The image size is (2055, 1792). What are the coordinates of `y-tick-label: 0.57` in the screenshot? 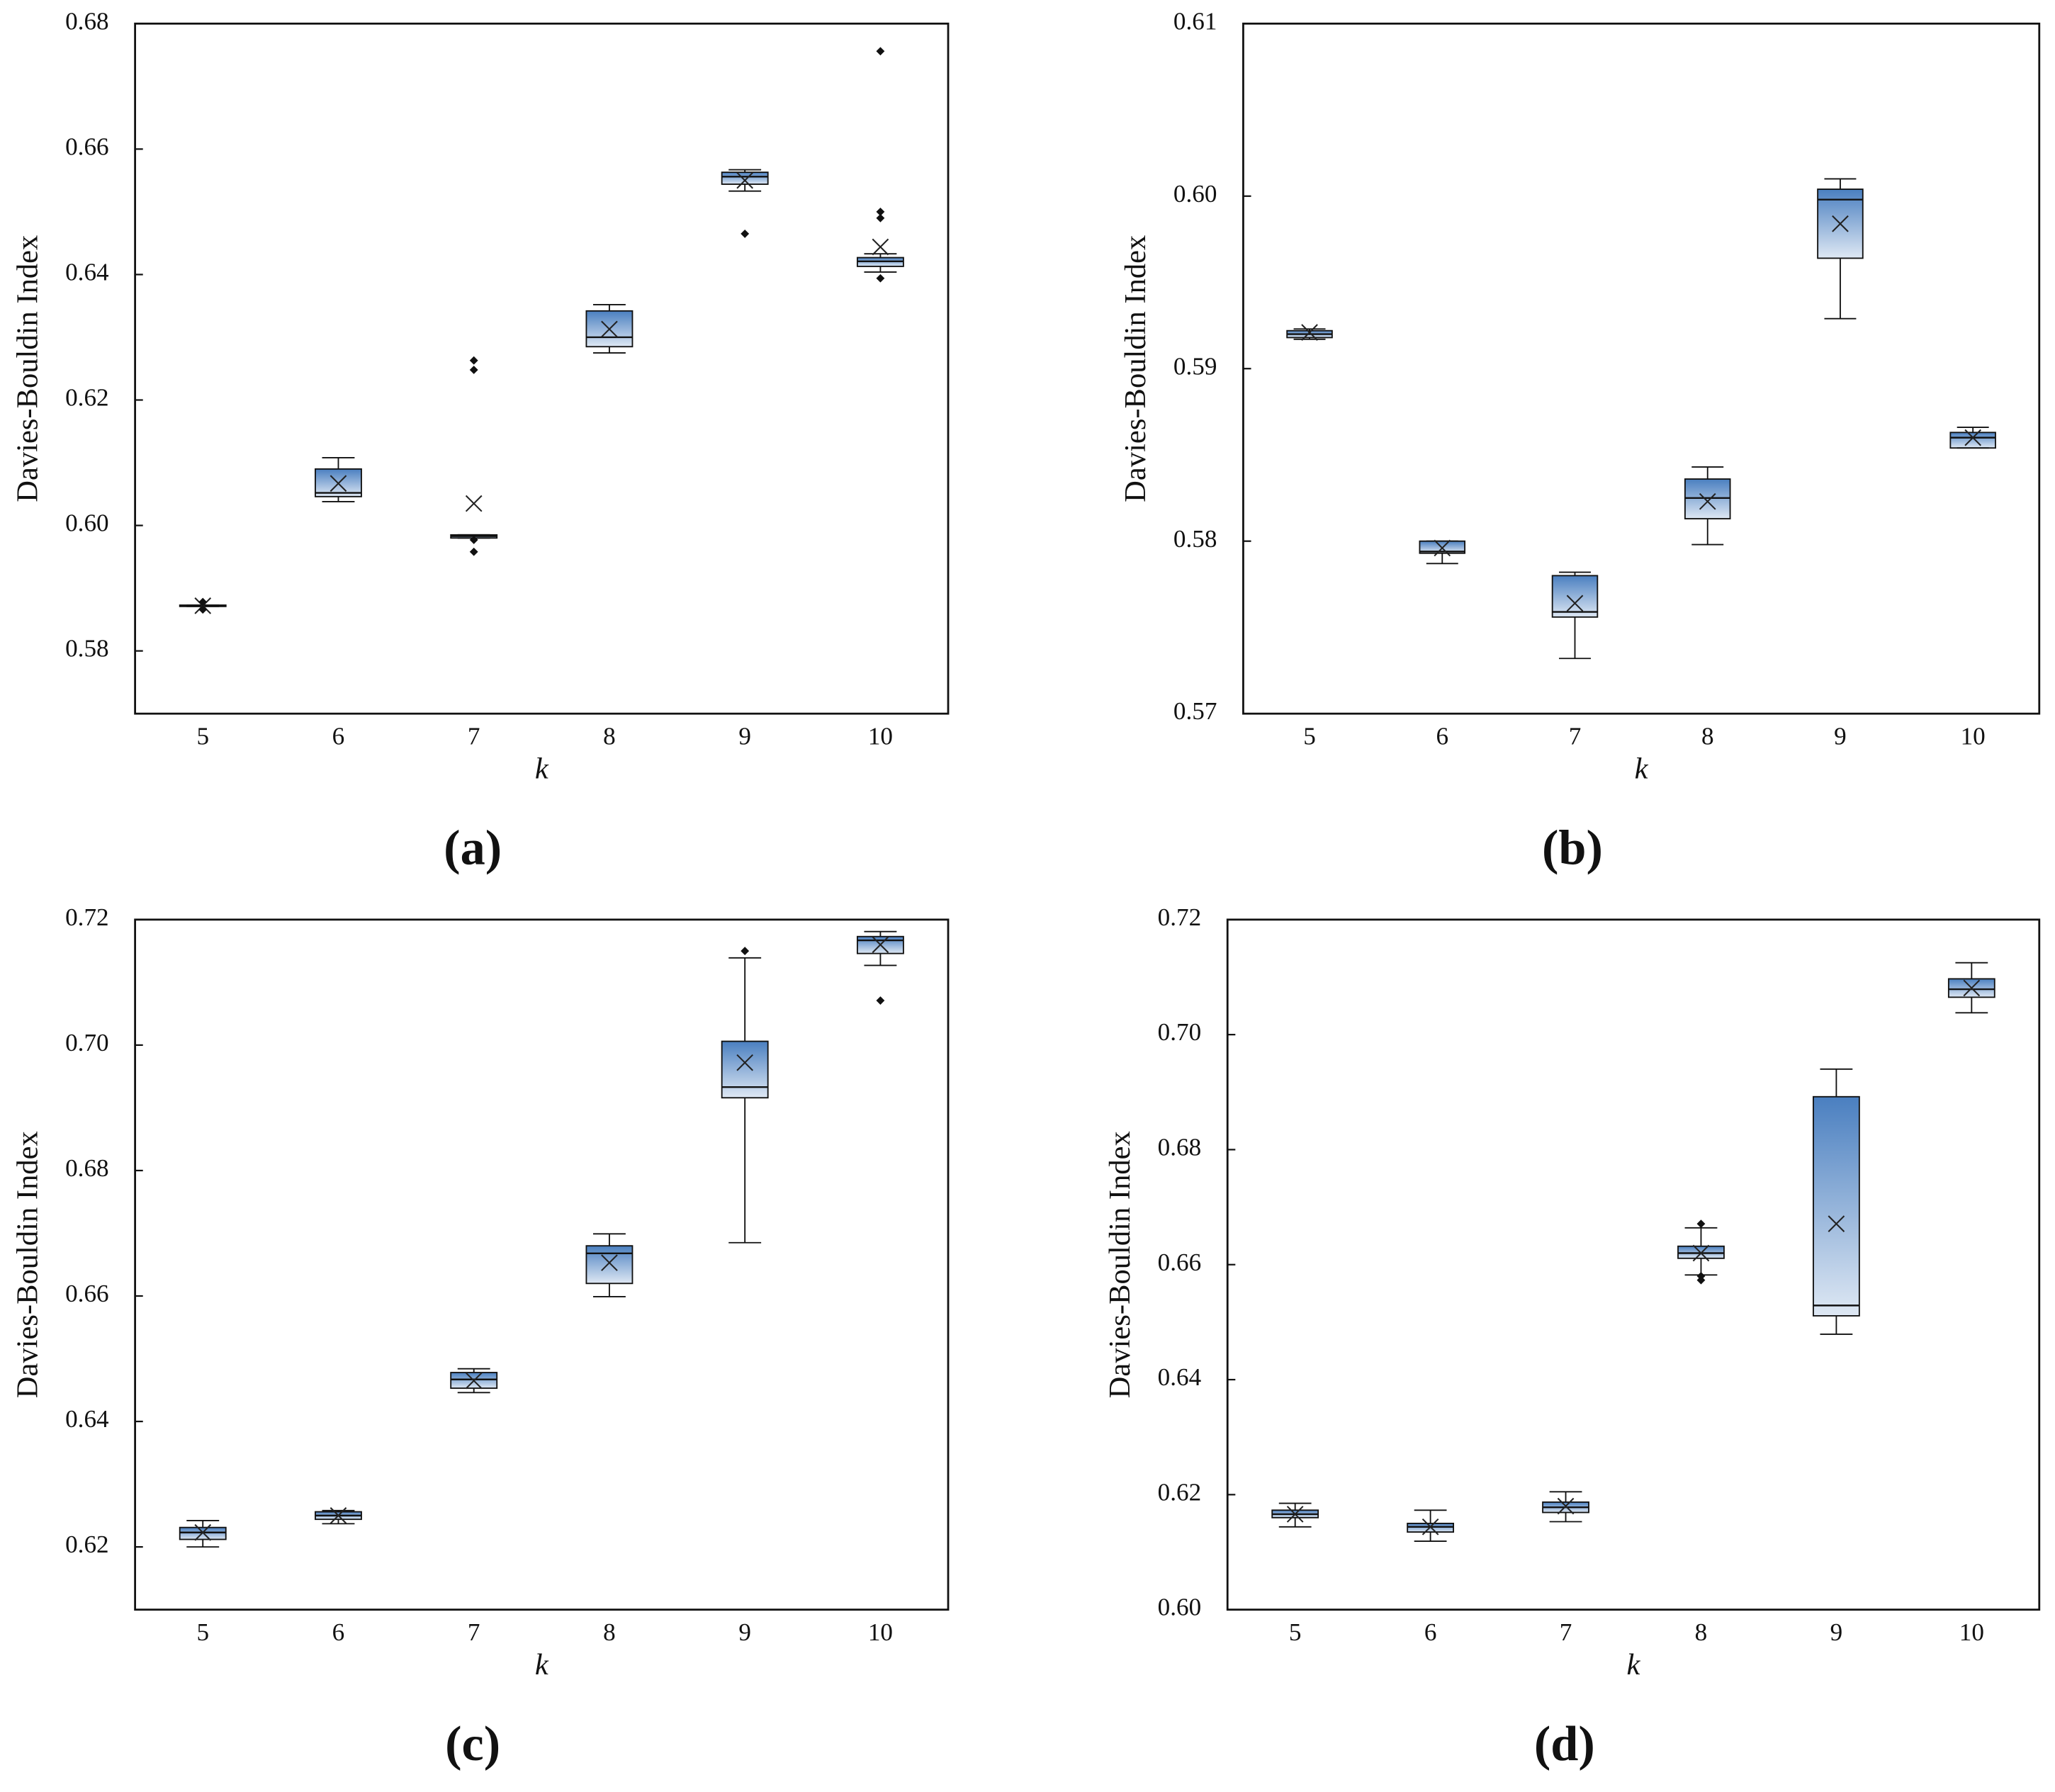 It's located at (1195, 711).